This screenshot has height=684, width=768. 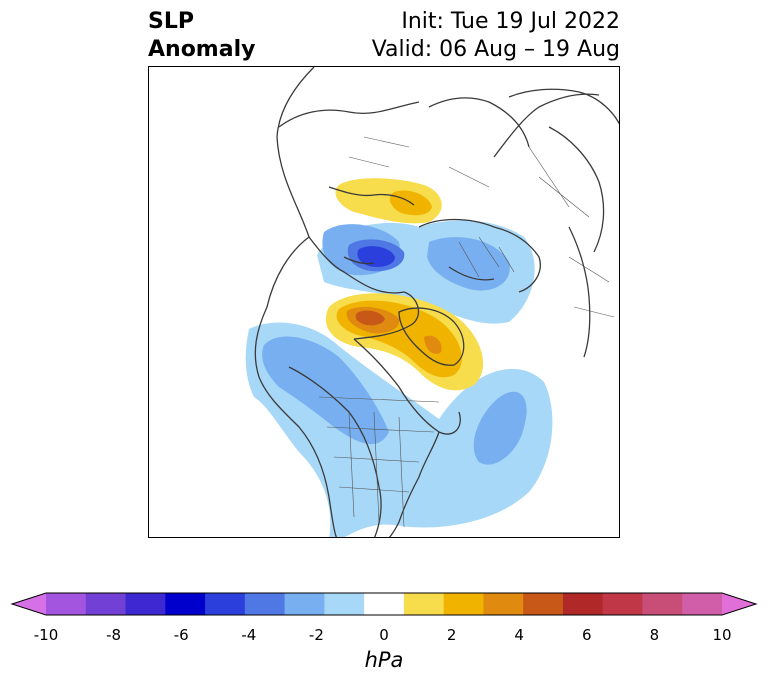 I want to click on colorbar-tick-label: 10, so click(x=722, y=635).